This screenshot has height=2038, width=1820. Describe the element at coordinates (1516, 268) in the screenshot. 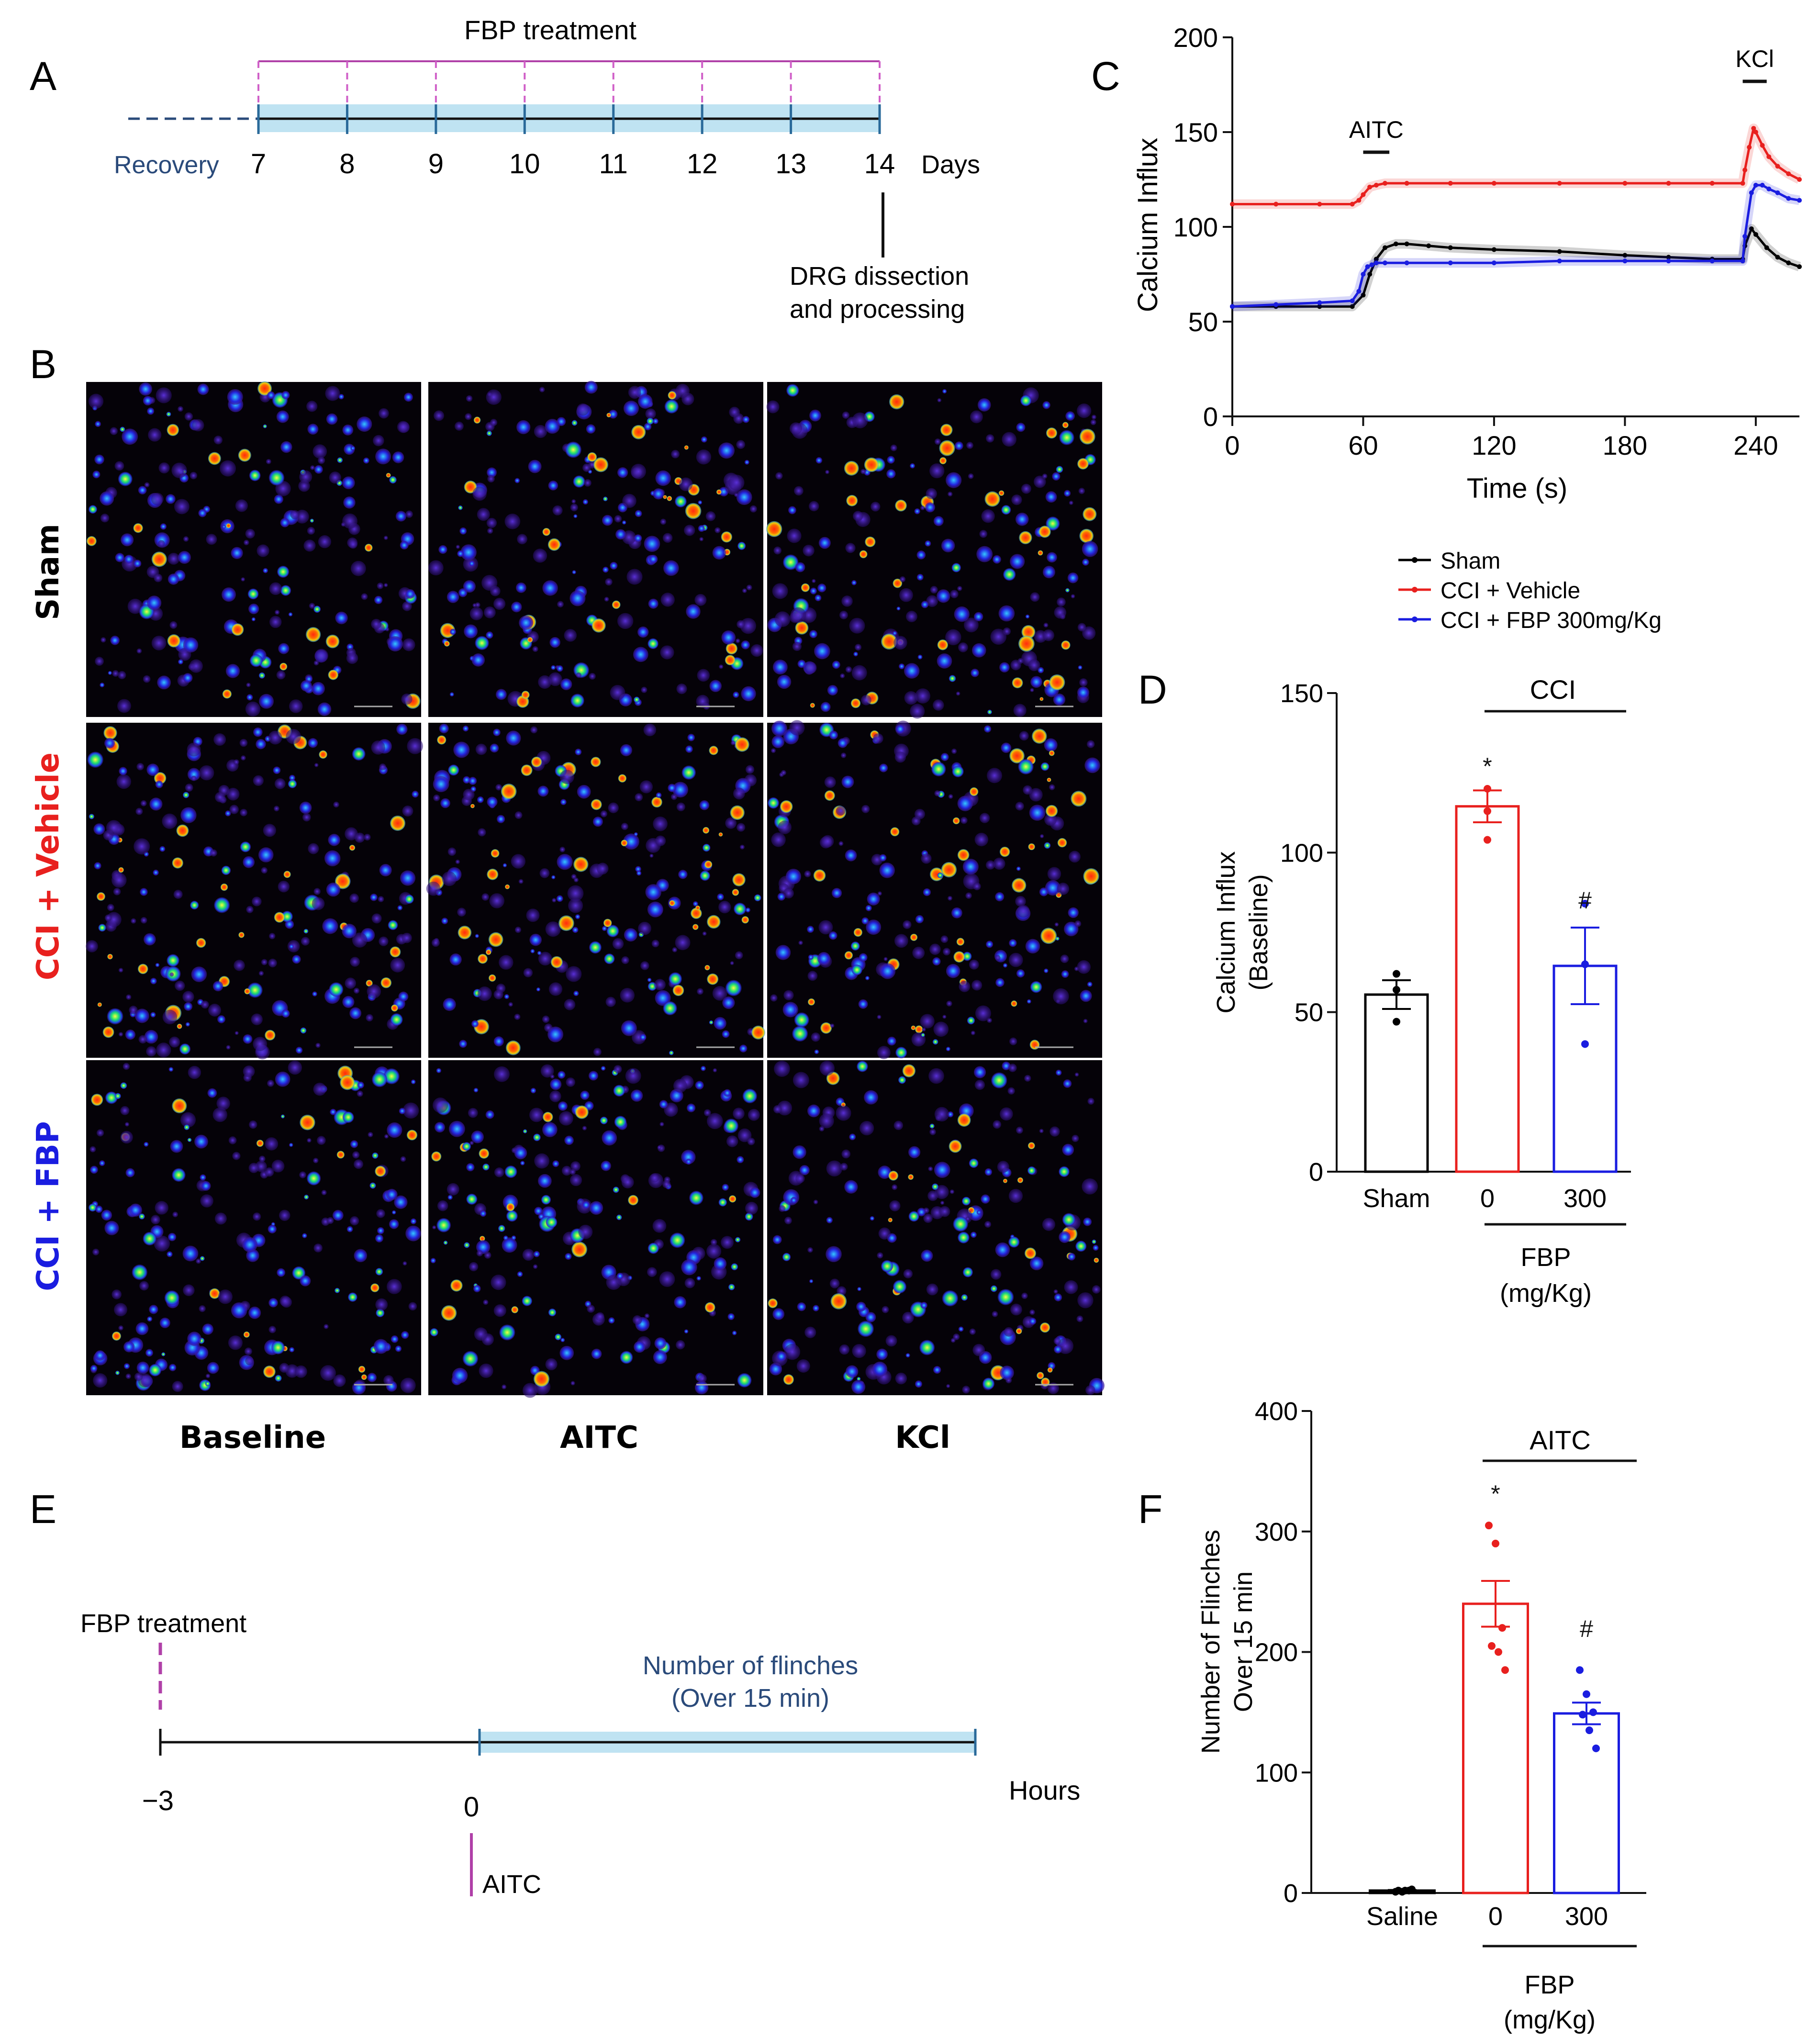

I see `chart-c-series-band` at that location.